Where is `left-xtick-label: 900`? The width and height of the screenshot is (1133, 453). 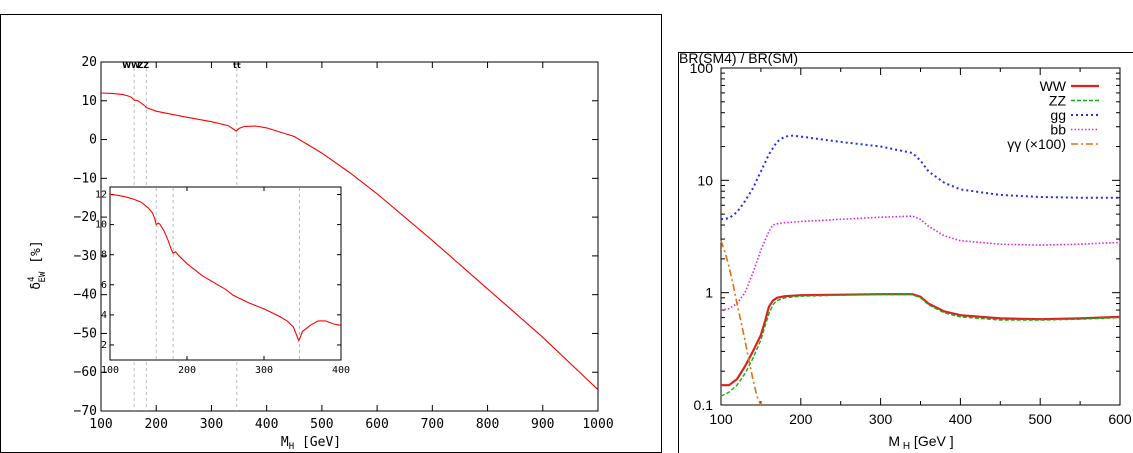
left-xtick-label: 900 is located at coordinates (542, 424).